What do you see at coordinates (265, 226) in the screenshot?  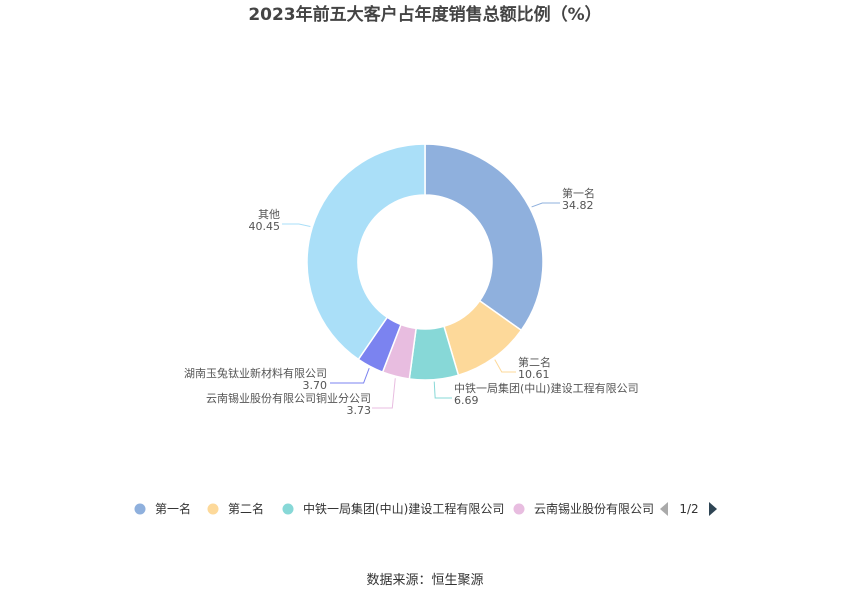 I see `slice-value-label: 40.45` at bounding box center [265, 226].